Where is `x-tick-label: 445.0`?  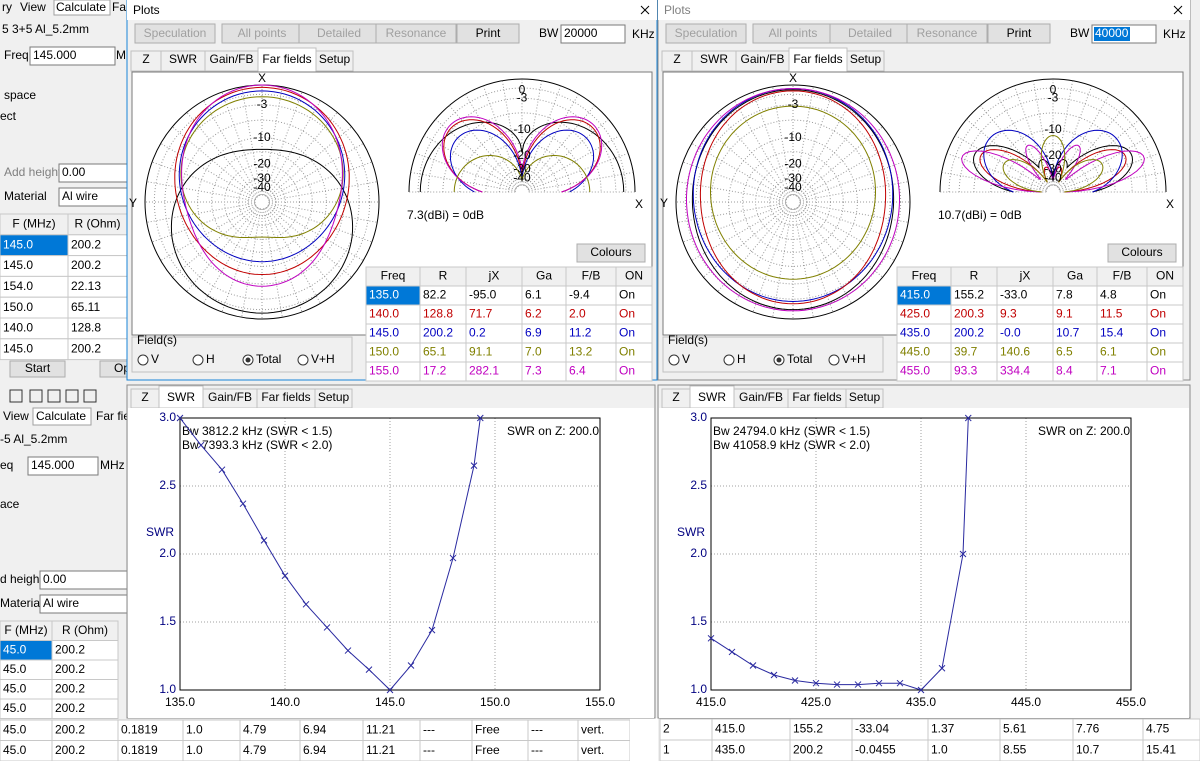 x-tick-label: 445.0 is located at coordinates (1026, 702).